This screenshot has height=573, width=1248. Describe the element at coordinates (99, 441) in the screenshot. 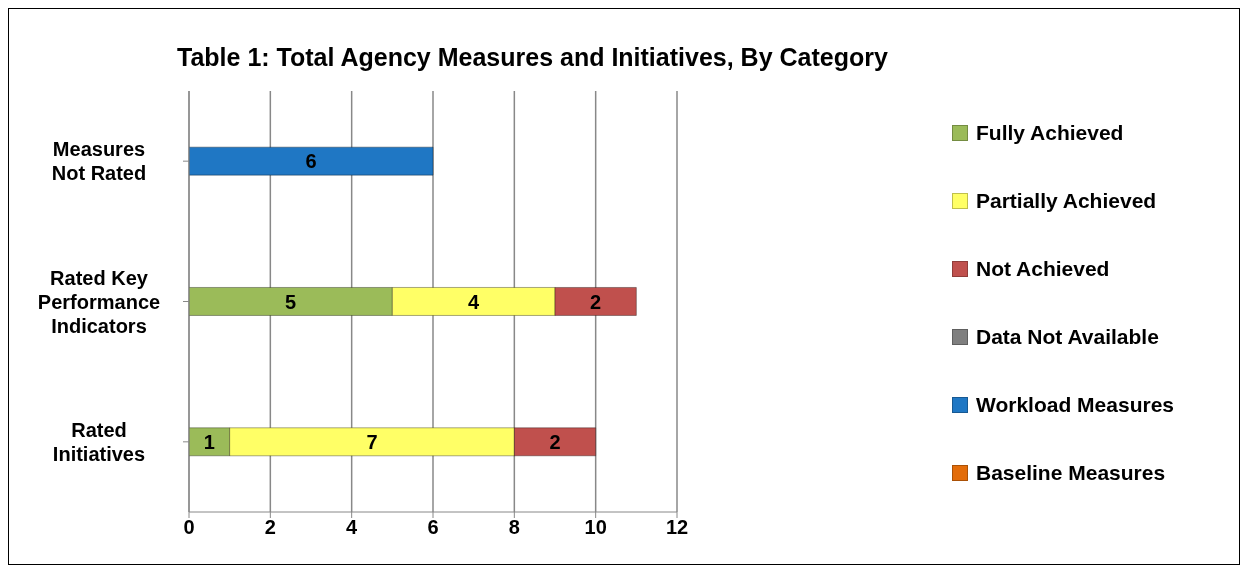

I see `y-tick-label: Rated Initiatives` at that location.